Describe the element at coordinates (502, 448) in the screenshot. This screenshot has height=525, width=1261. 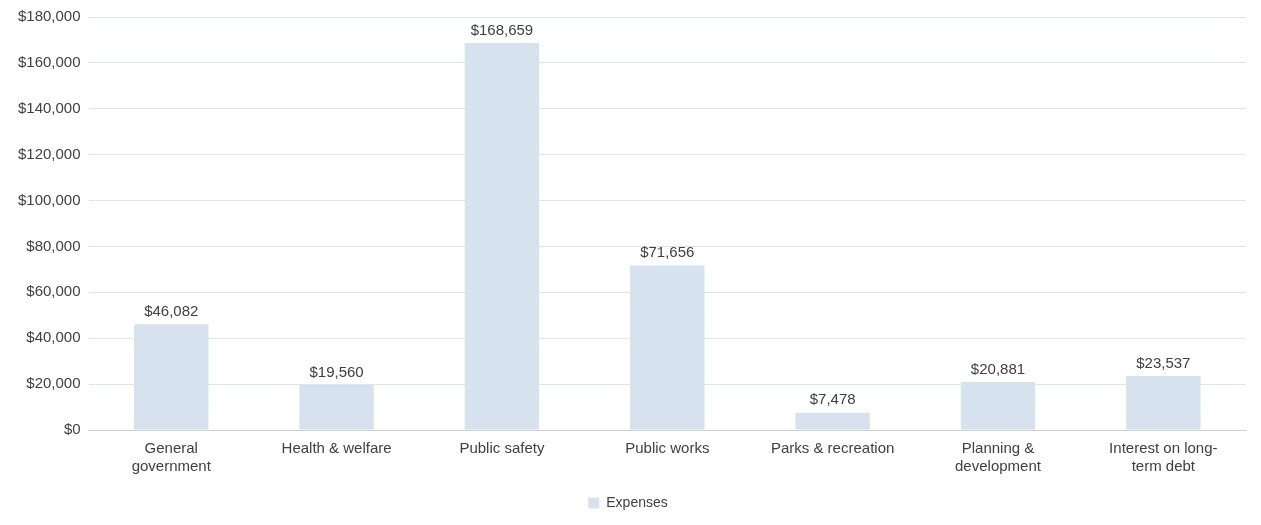
I see `x-tick-label: Public safety` at that location.